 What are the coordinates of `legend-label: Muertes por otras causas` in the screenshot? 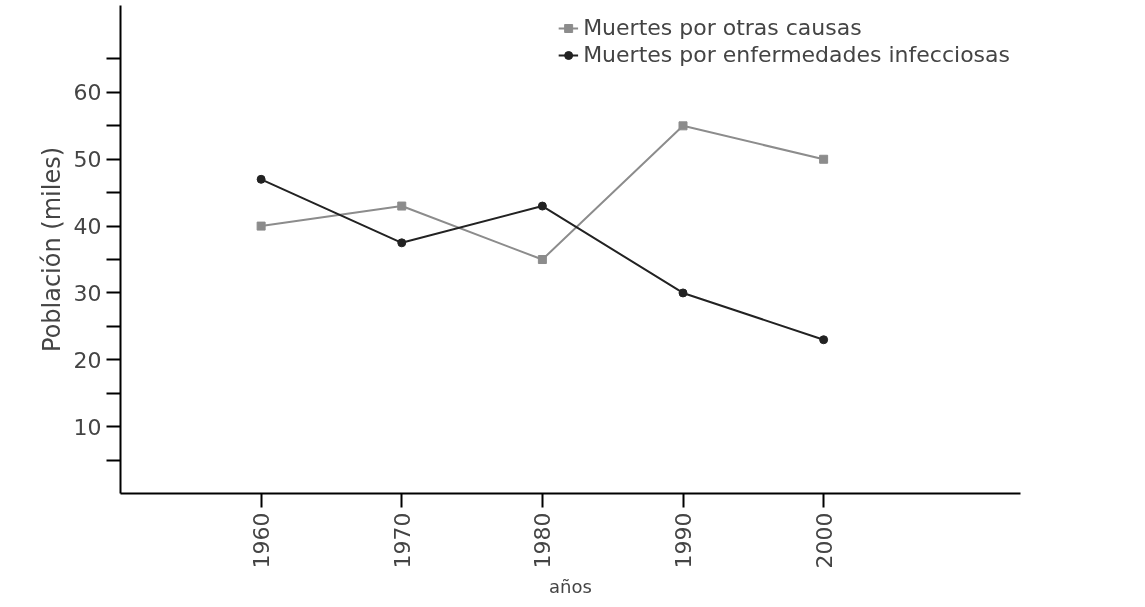 It's located at (722, 27).